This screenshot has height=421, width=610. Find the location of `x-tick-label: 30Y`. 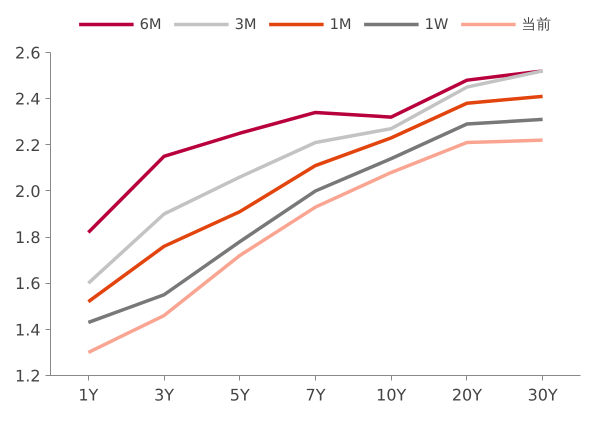

x-tick-label: 30Y is located at coordinates (543, 395).